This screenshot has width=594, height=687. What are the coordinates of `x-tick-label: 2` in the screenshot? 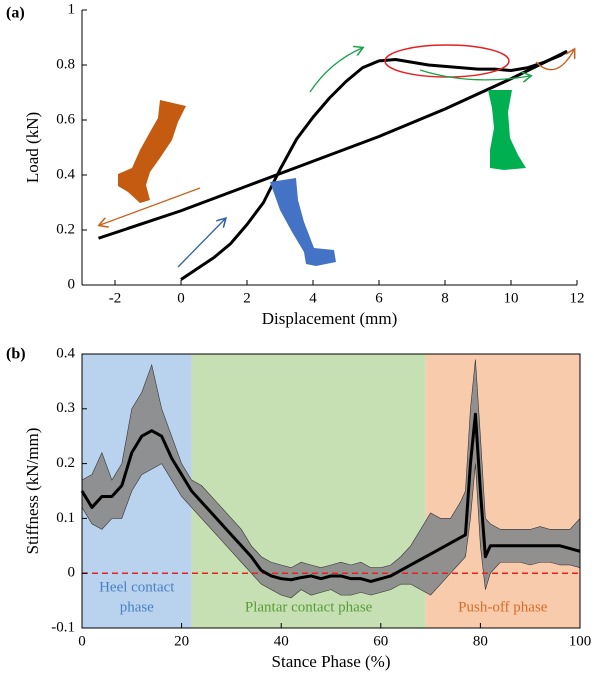 It's located at (247, 298).